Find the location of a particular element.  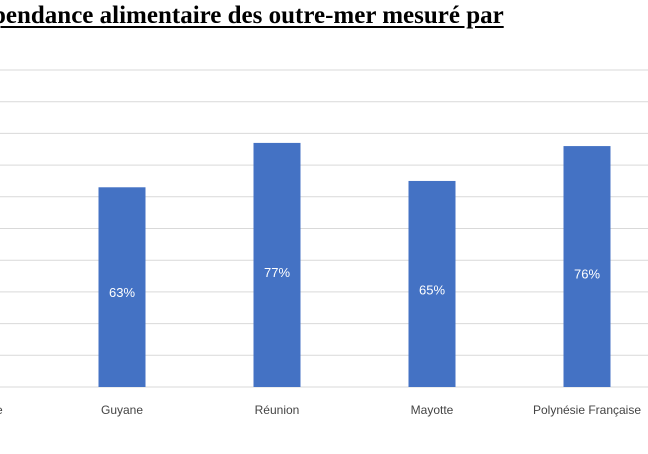

data-labels: 63% 77% 65% 76% is located at coordinates (354, 282).